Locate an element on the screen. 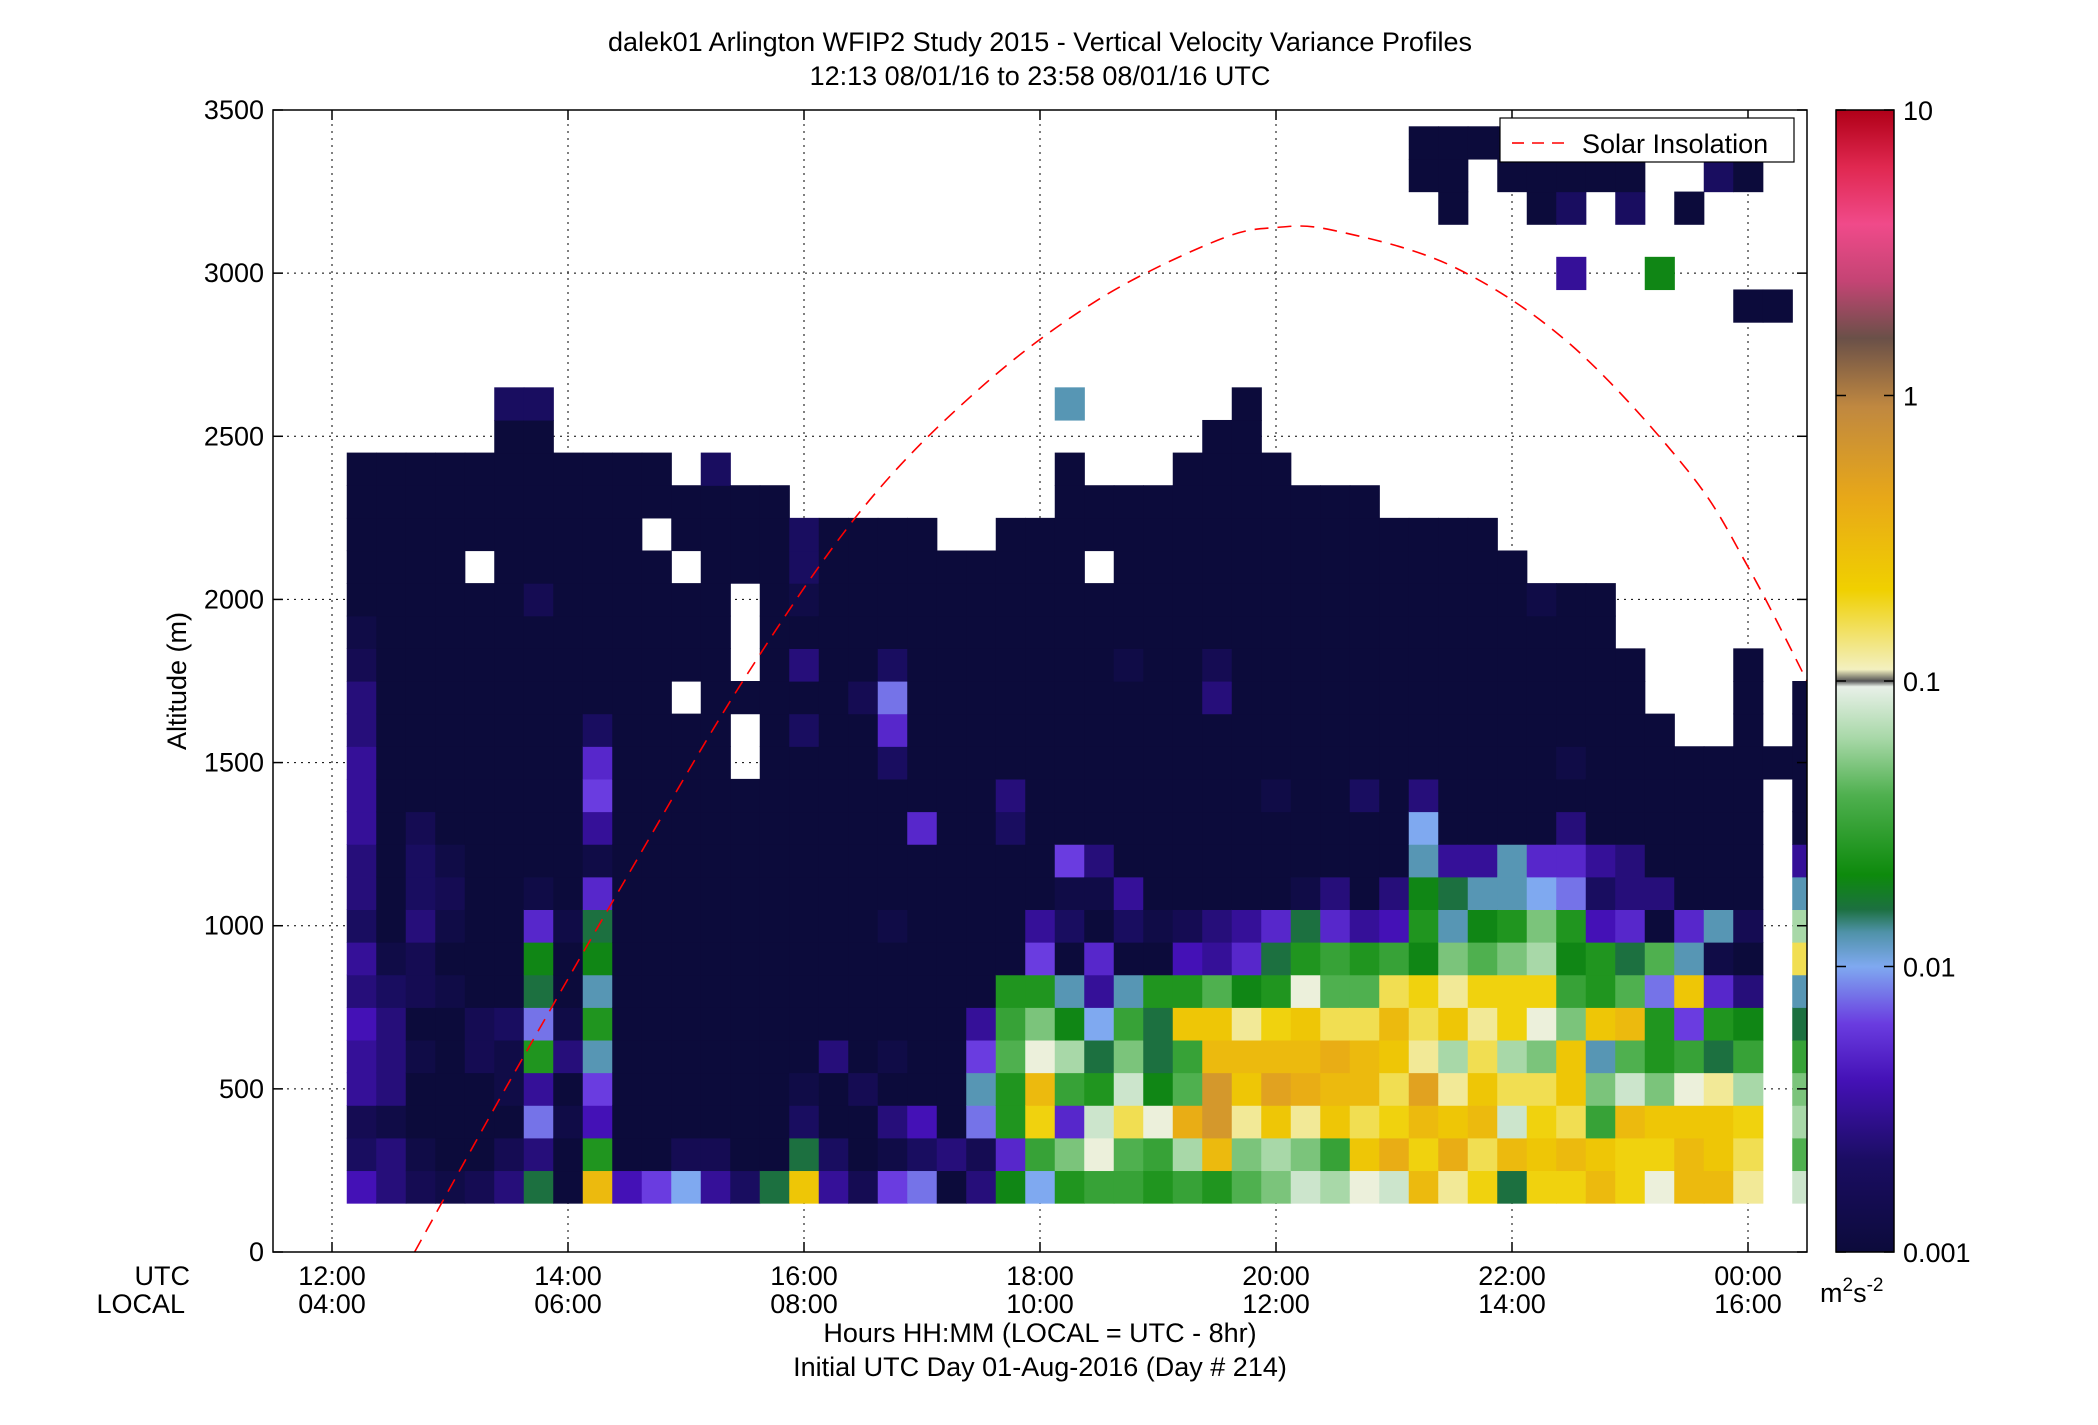 The height and width of the screenshot is (1425, 2098). colorbar-tick-label: 0.01 is located at coordinates (1929, 968).